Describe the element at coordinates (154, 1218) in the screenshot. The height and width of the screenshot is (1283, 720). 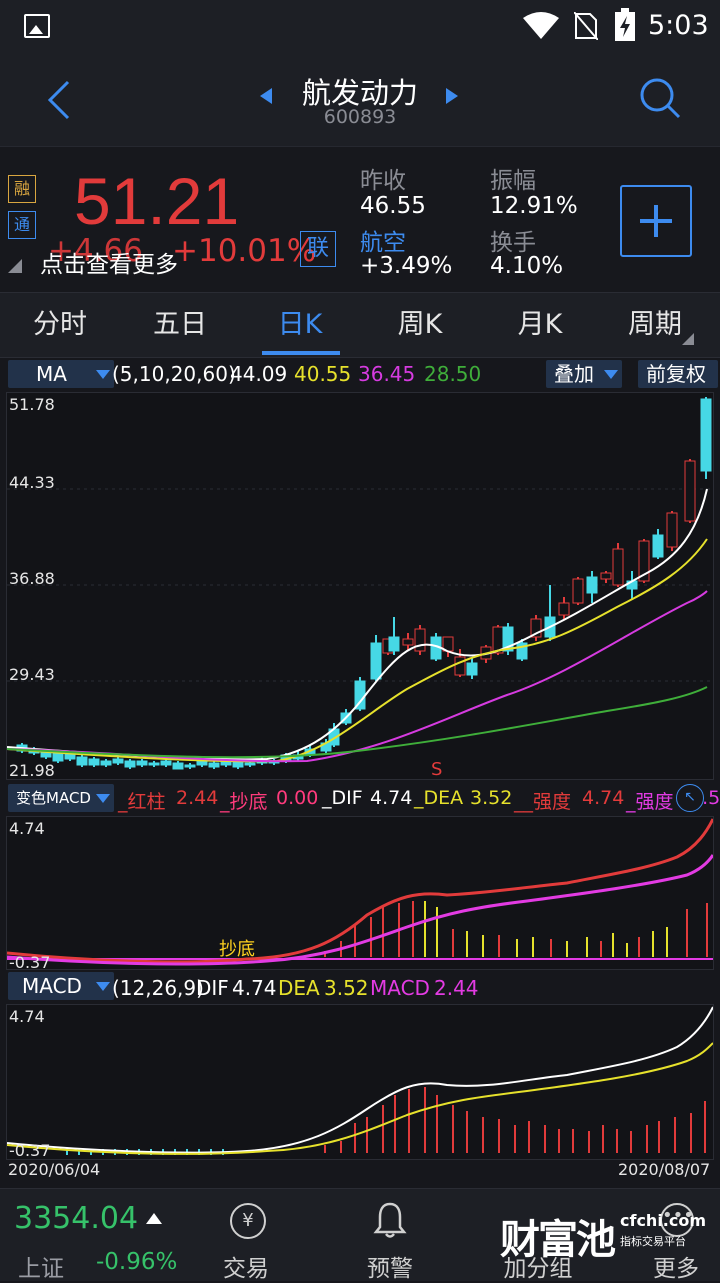
I see `expand-up-icon` at that location.